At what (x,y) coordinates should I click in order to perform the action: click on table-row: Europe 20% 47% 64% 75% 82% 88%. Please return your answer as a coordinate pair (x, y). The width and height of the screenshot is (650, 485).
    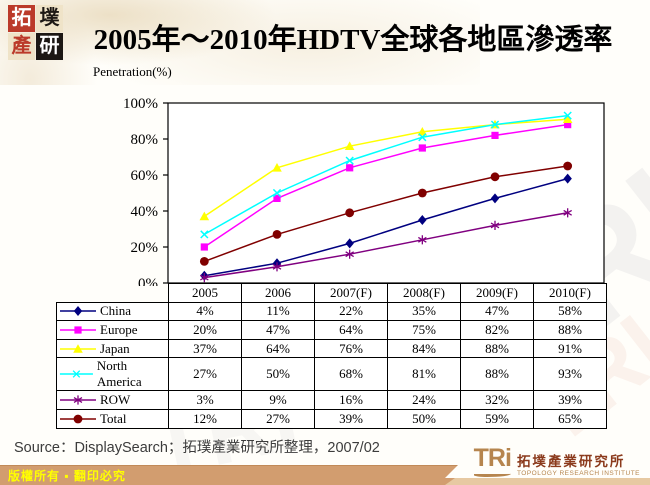
    Looking at the image, I should click on (331, 330).